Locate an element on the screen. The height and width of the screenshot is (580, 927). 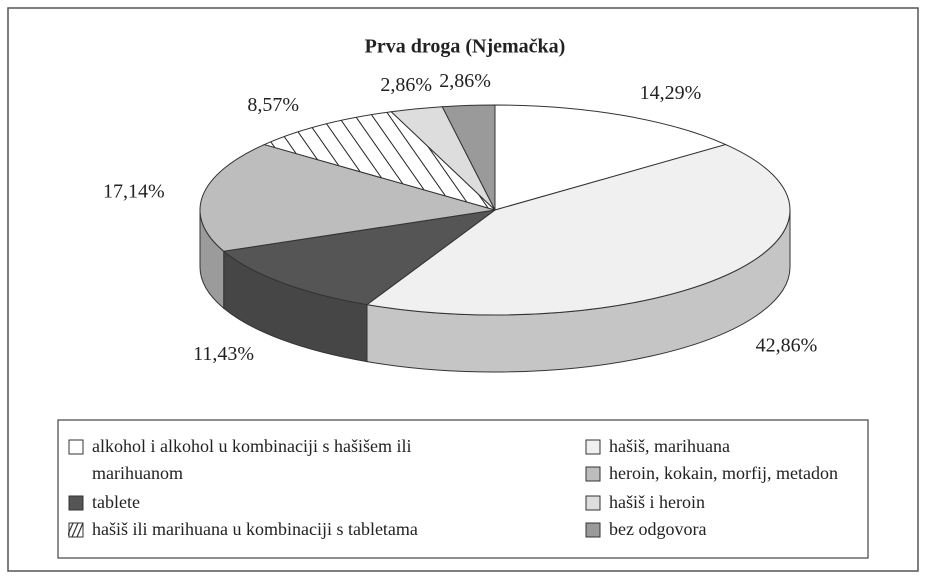
data-label: 17,14% is located at coordinates (134, 191).